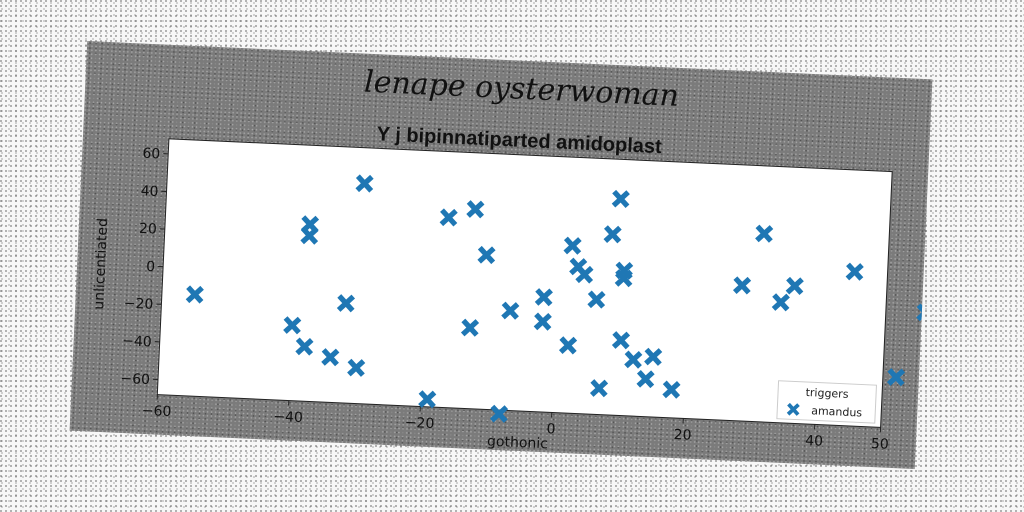  I want to click on x-tick-label: −60, so click(156, 411).